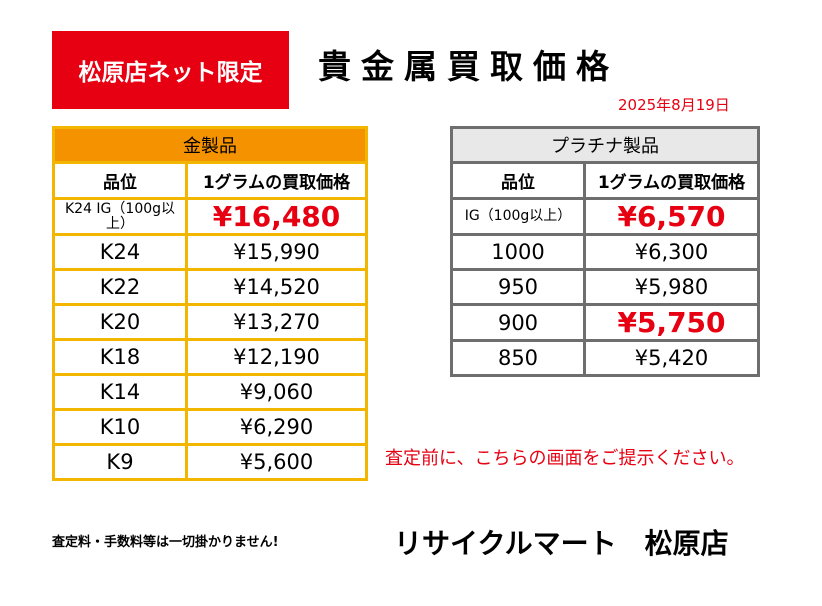 The width and height of the screenshot is (822, 606). What do you see at coordinates (276, 357) in the screenshot?
I see `gold-price: ¥12,190` at bounding box center [276, 357].